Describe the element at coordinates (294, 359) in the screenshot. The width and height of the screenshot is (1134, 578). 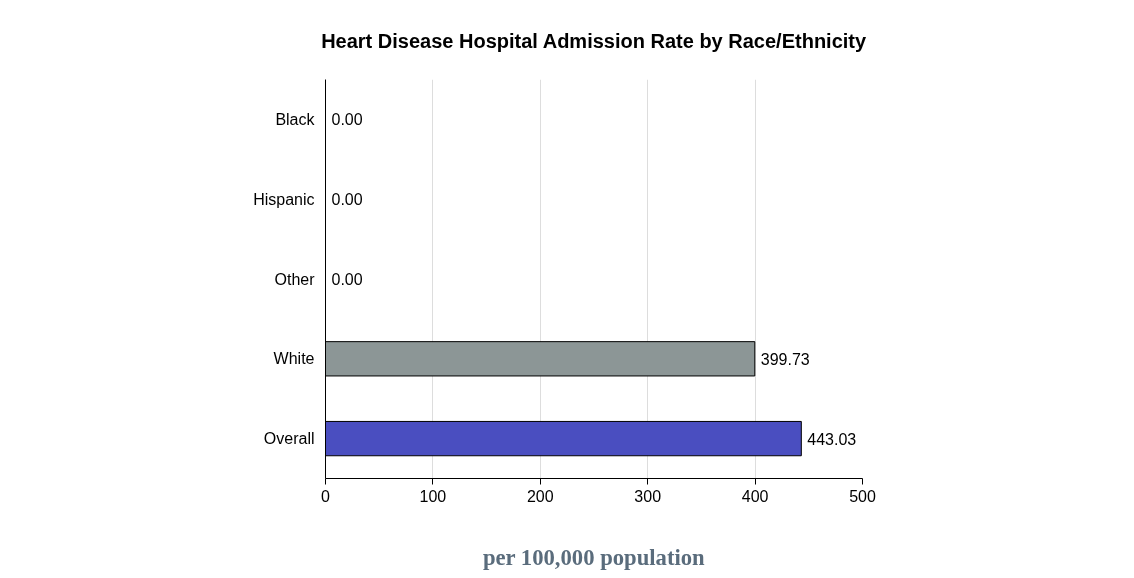
I see `y-tick-label: White` at that location.